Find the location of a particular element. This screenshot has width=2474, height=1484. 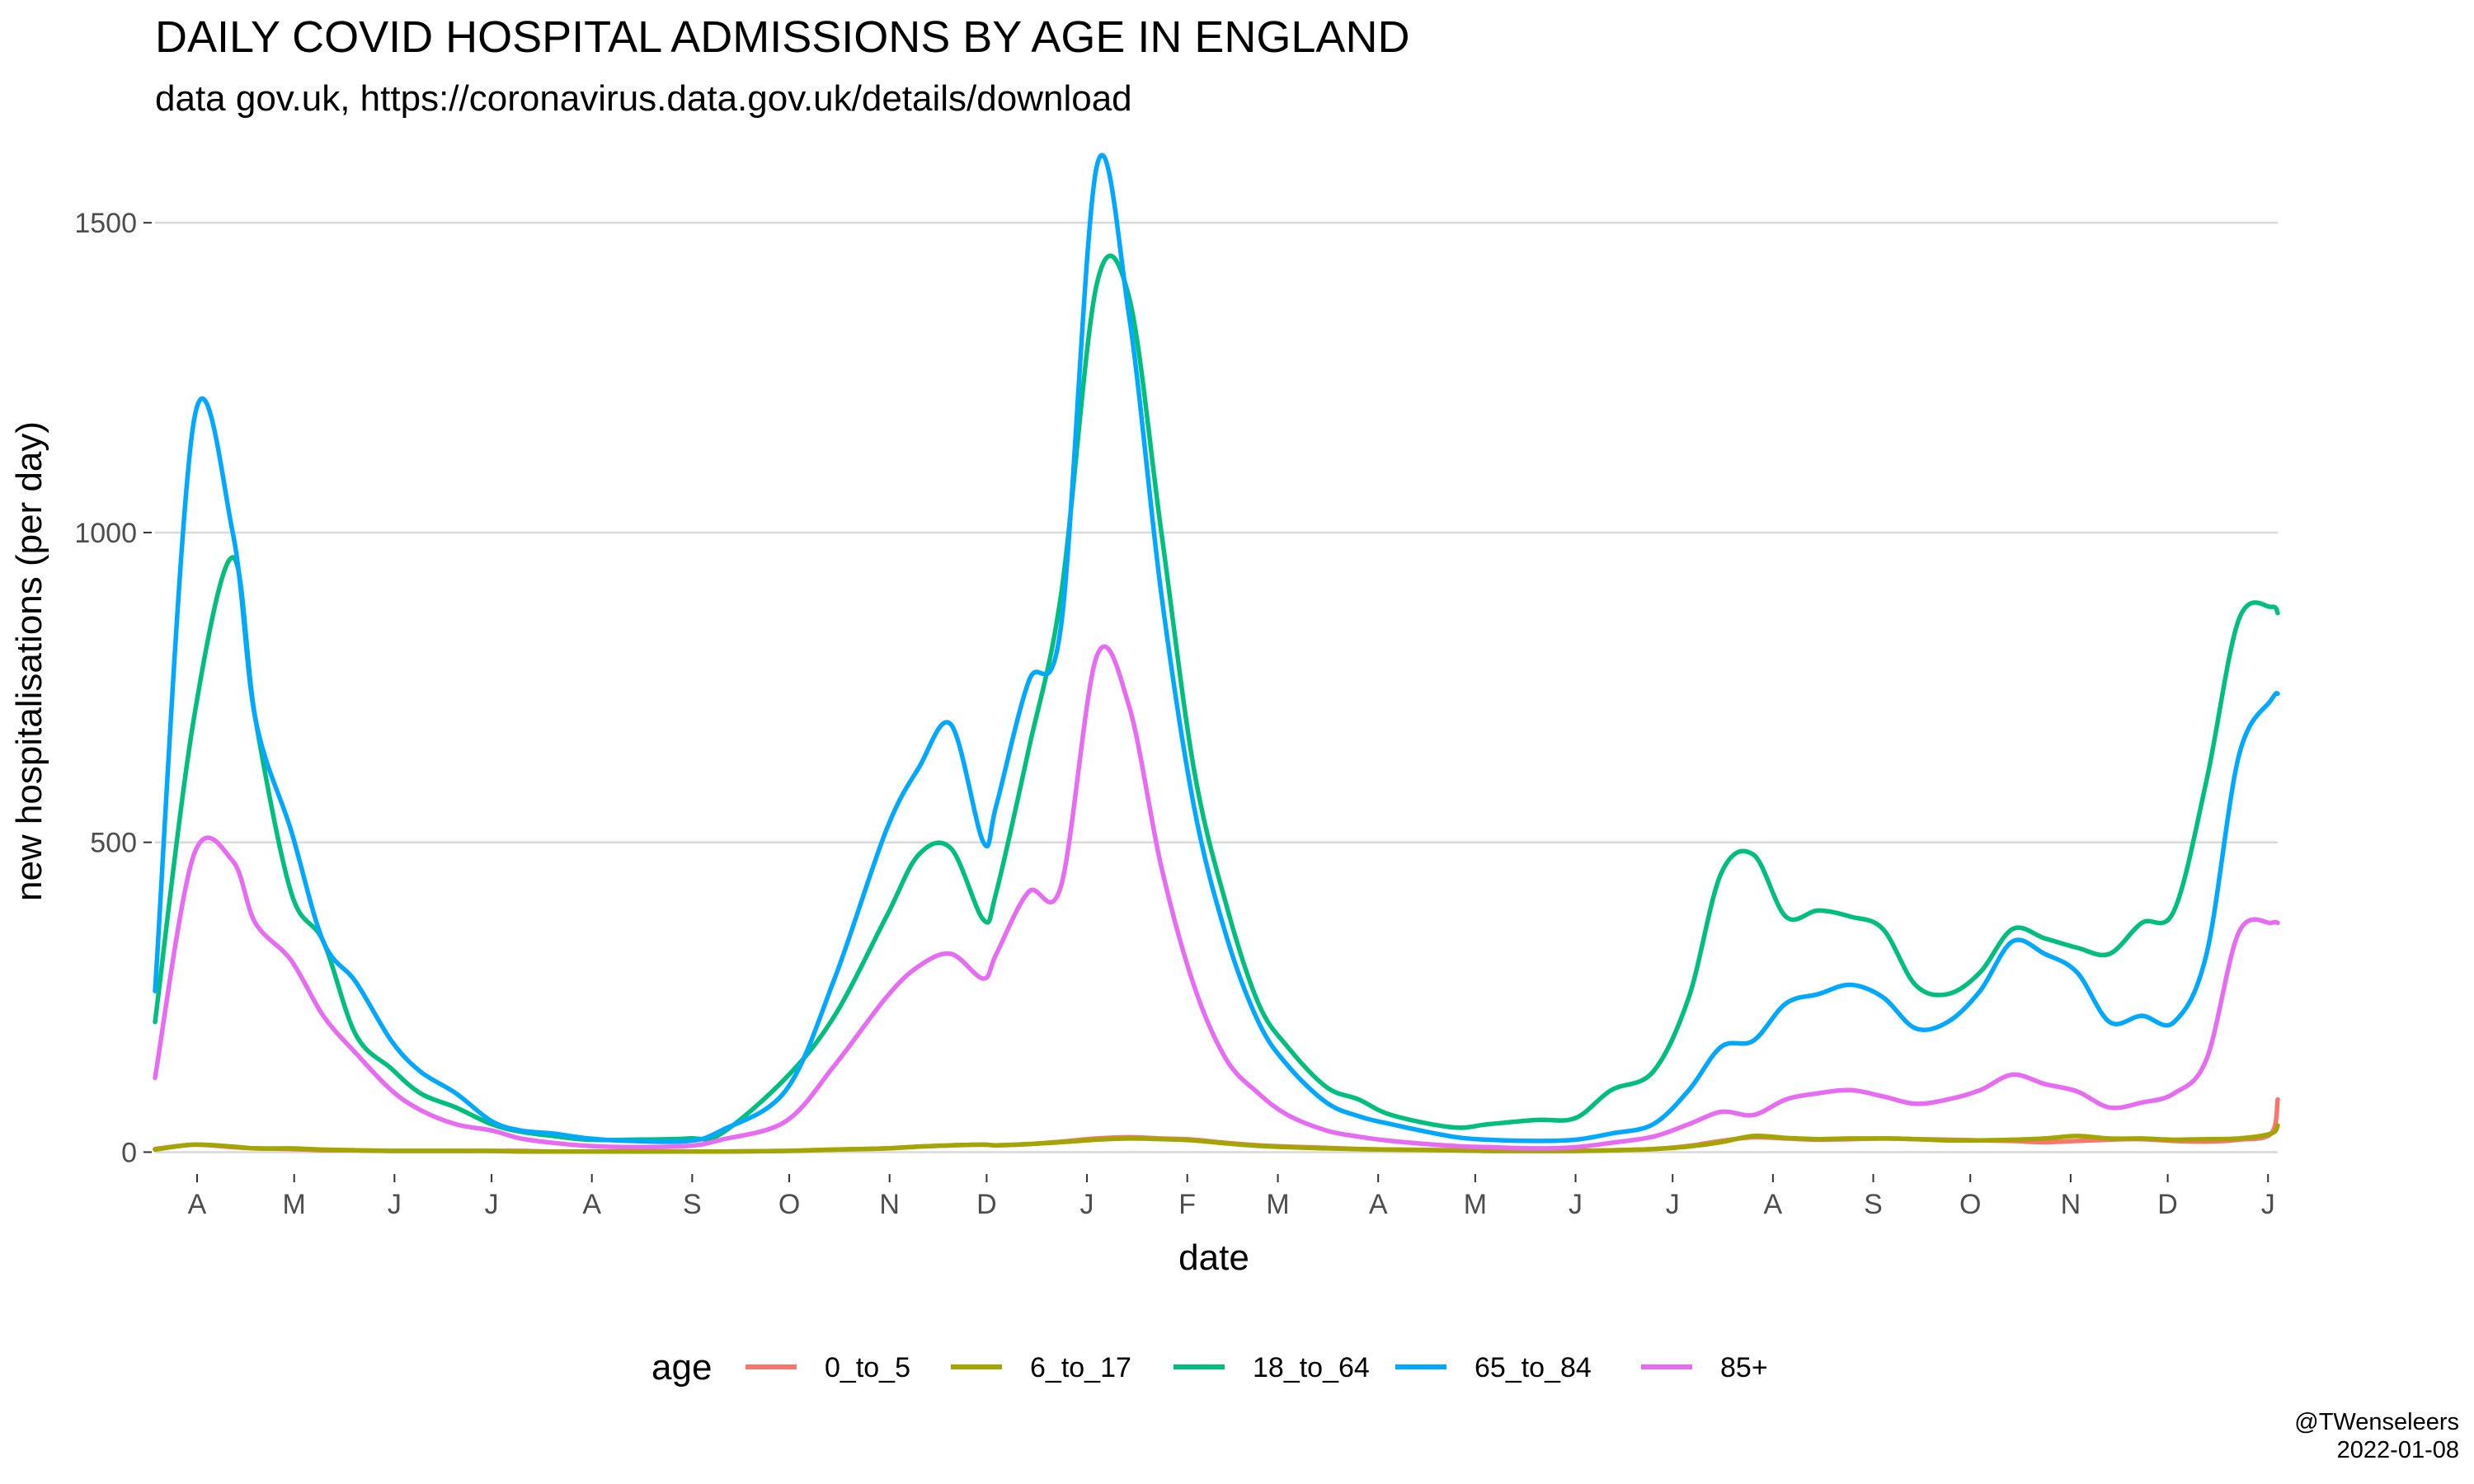

legend-label: 0_to_5 is located at coordinates (867, 1367).